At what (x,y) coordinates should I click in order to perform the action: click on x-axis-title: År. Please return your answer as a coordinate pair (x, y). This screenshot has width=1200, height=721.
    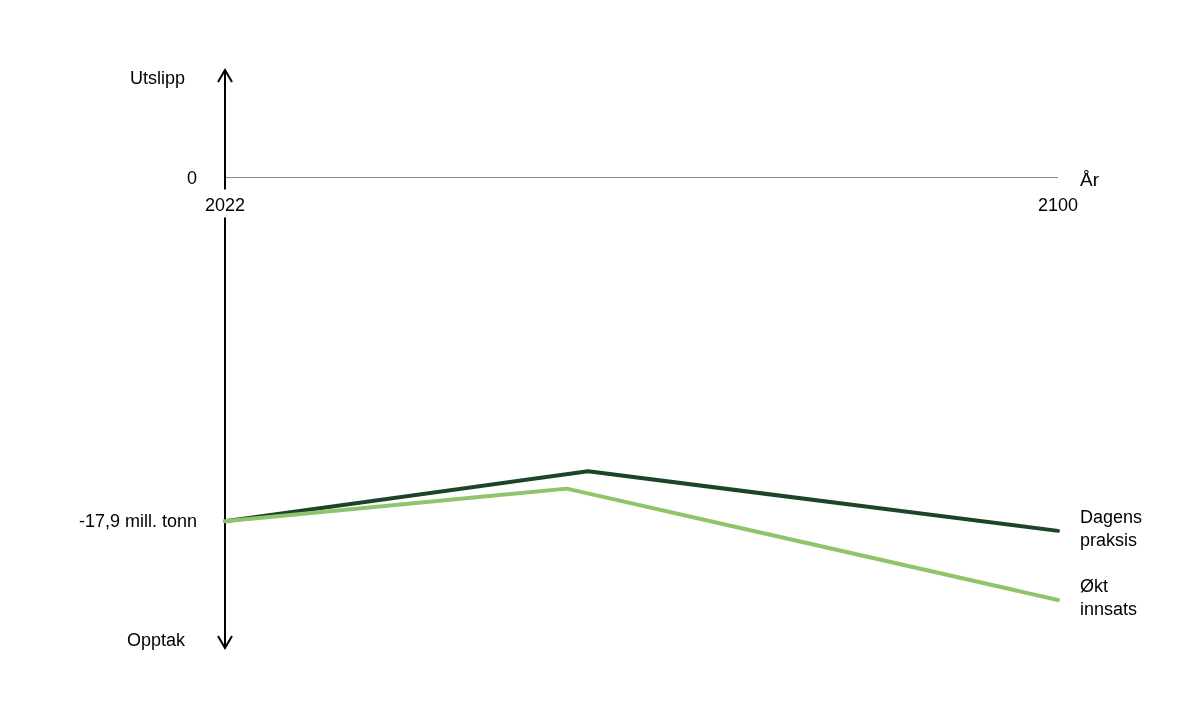
    Looking at the image, I should click on (1090, 179).